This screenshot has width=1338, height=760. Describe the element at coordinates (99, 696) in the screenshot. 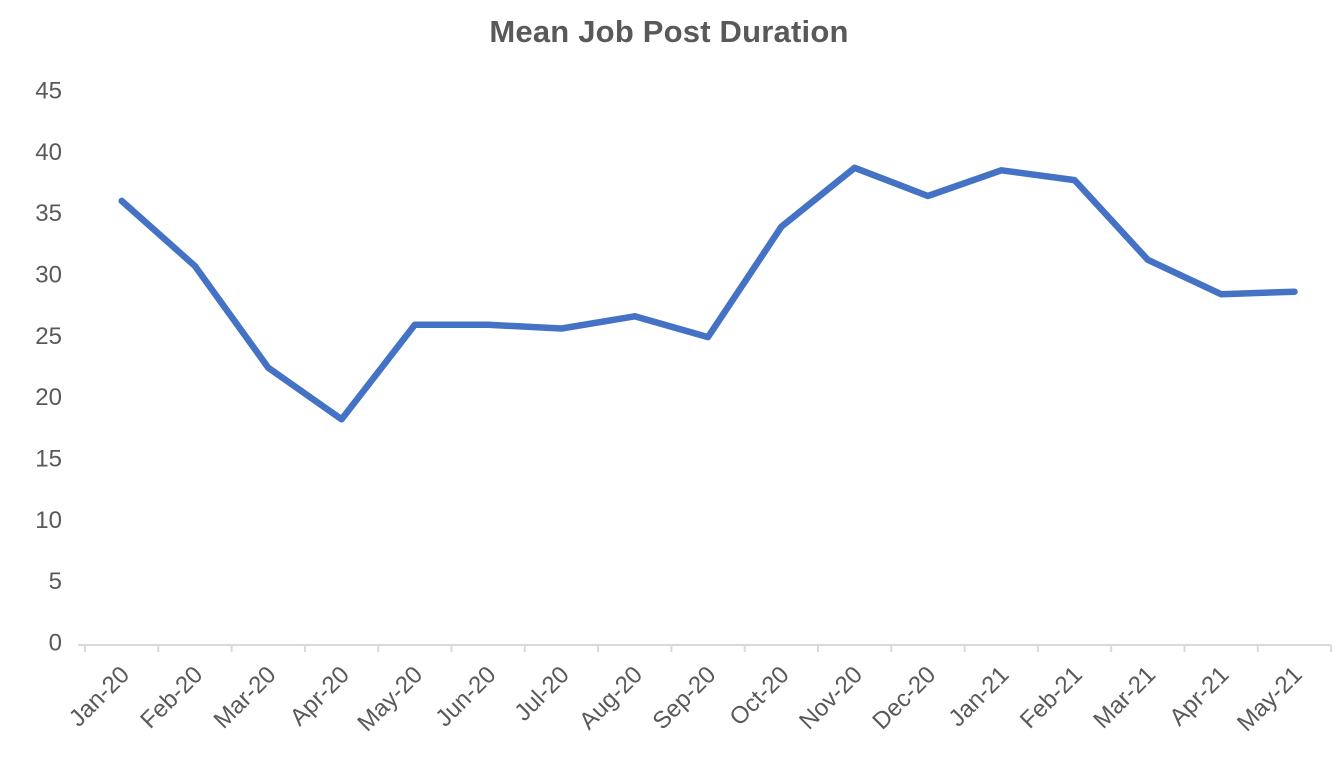

I see `x-tick-label: Jan-20` at that location.